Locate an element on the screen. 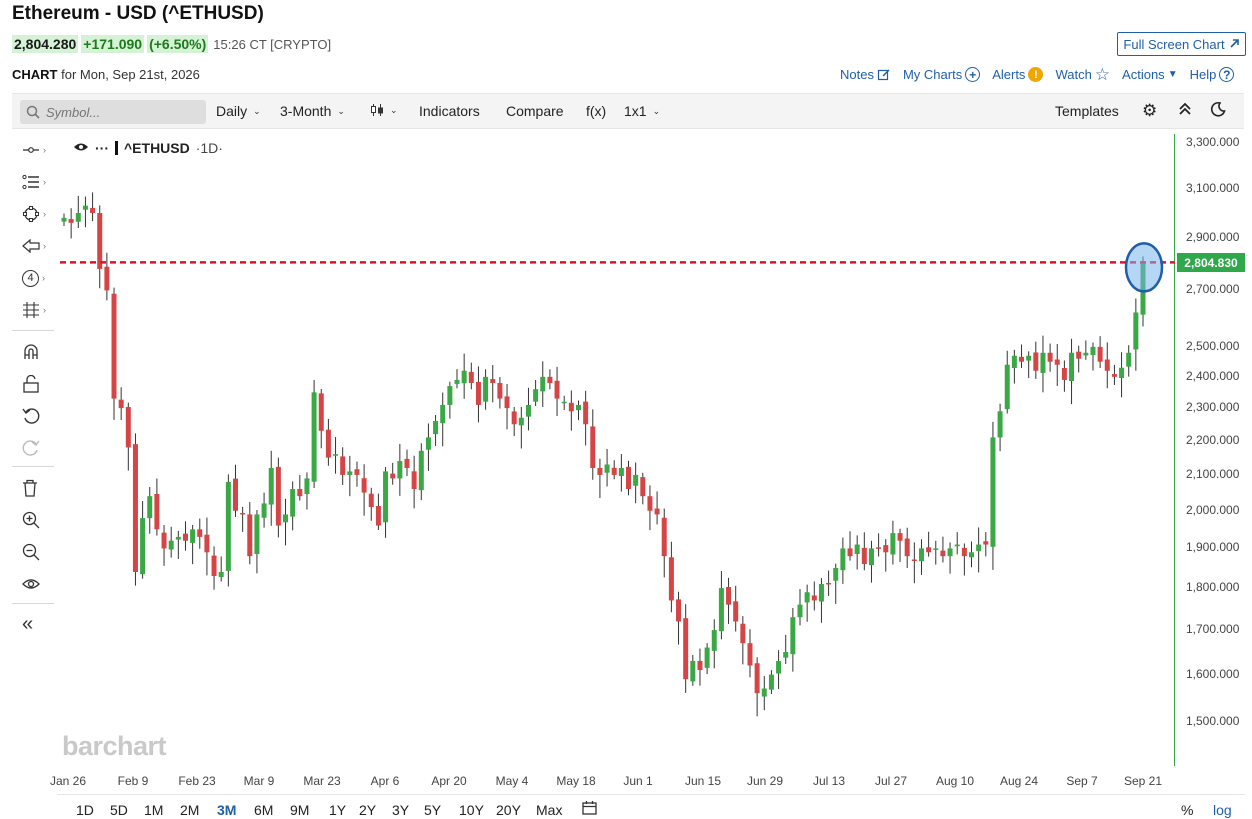 This screenshot has height=819, width=1252. redo-button is located at coordinates (37, 448).